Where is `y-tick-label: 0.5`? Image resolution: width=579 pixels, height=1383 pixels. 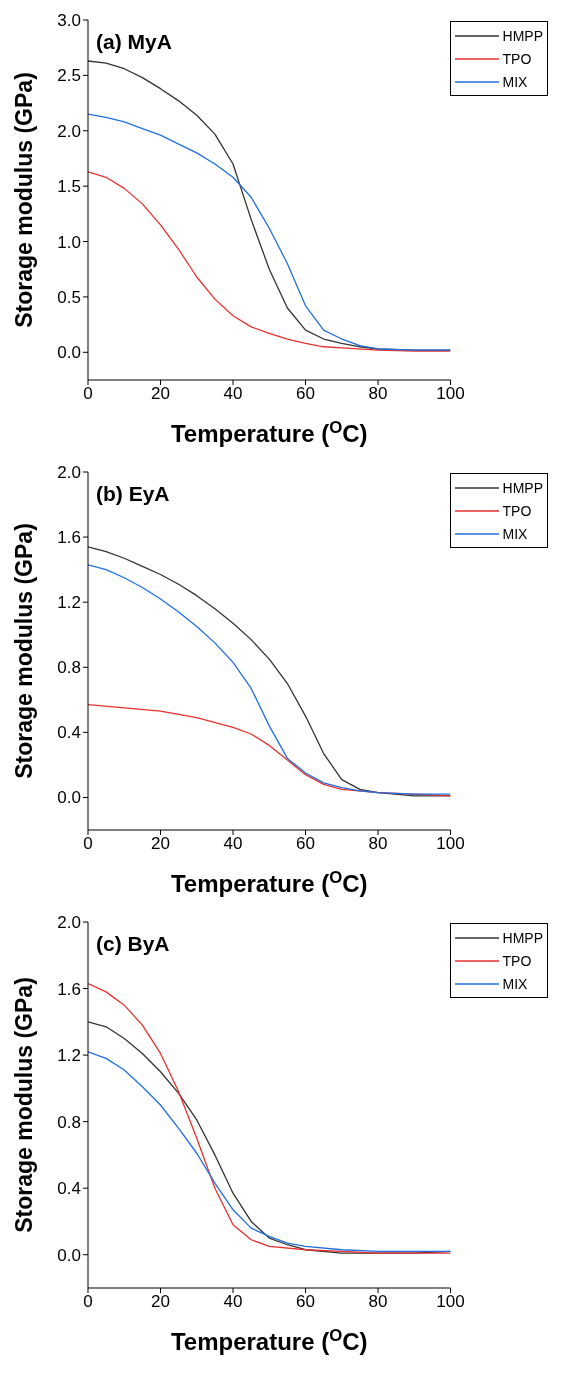
y-tick-label: 0.5 is located at coordinates (69, 297).